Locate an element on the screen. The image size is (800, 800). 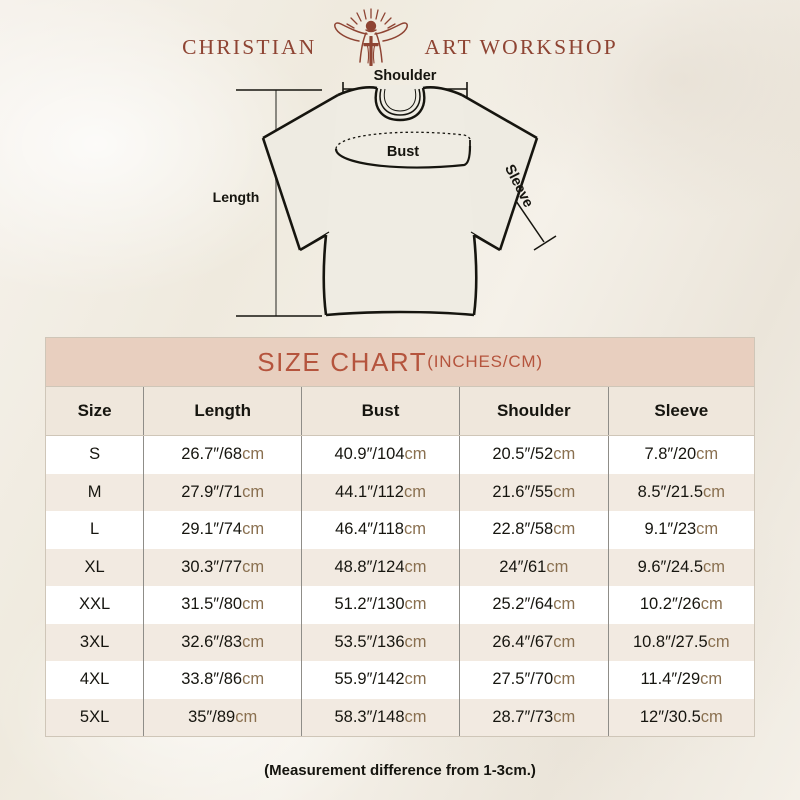
value-inches: 24″/61 is located at coordinates (523, 566).